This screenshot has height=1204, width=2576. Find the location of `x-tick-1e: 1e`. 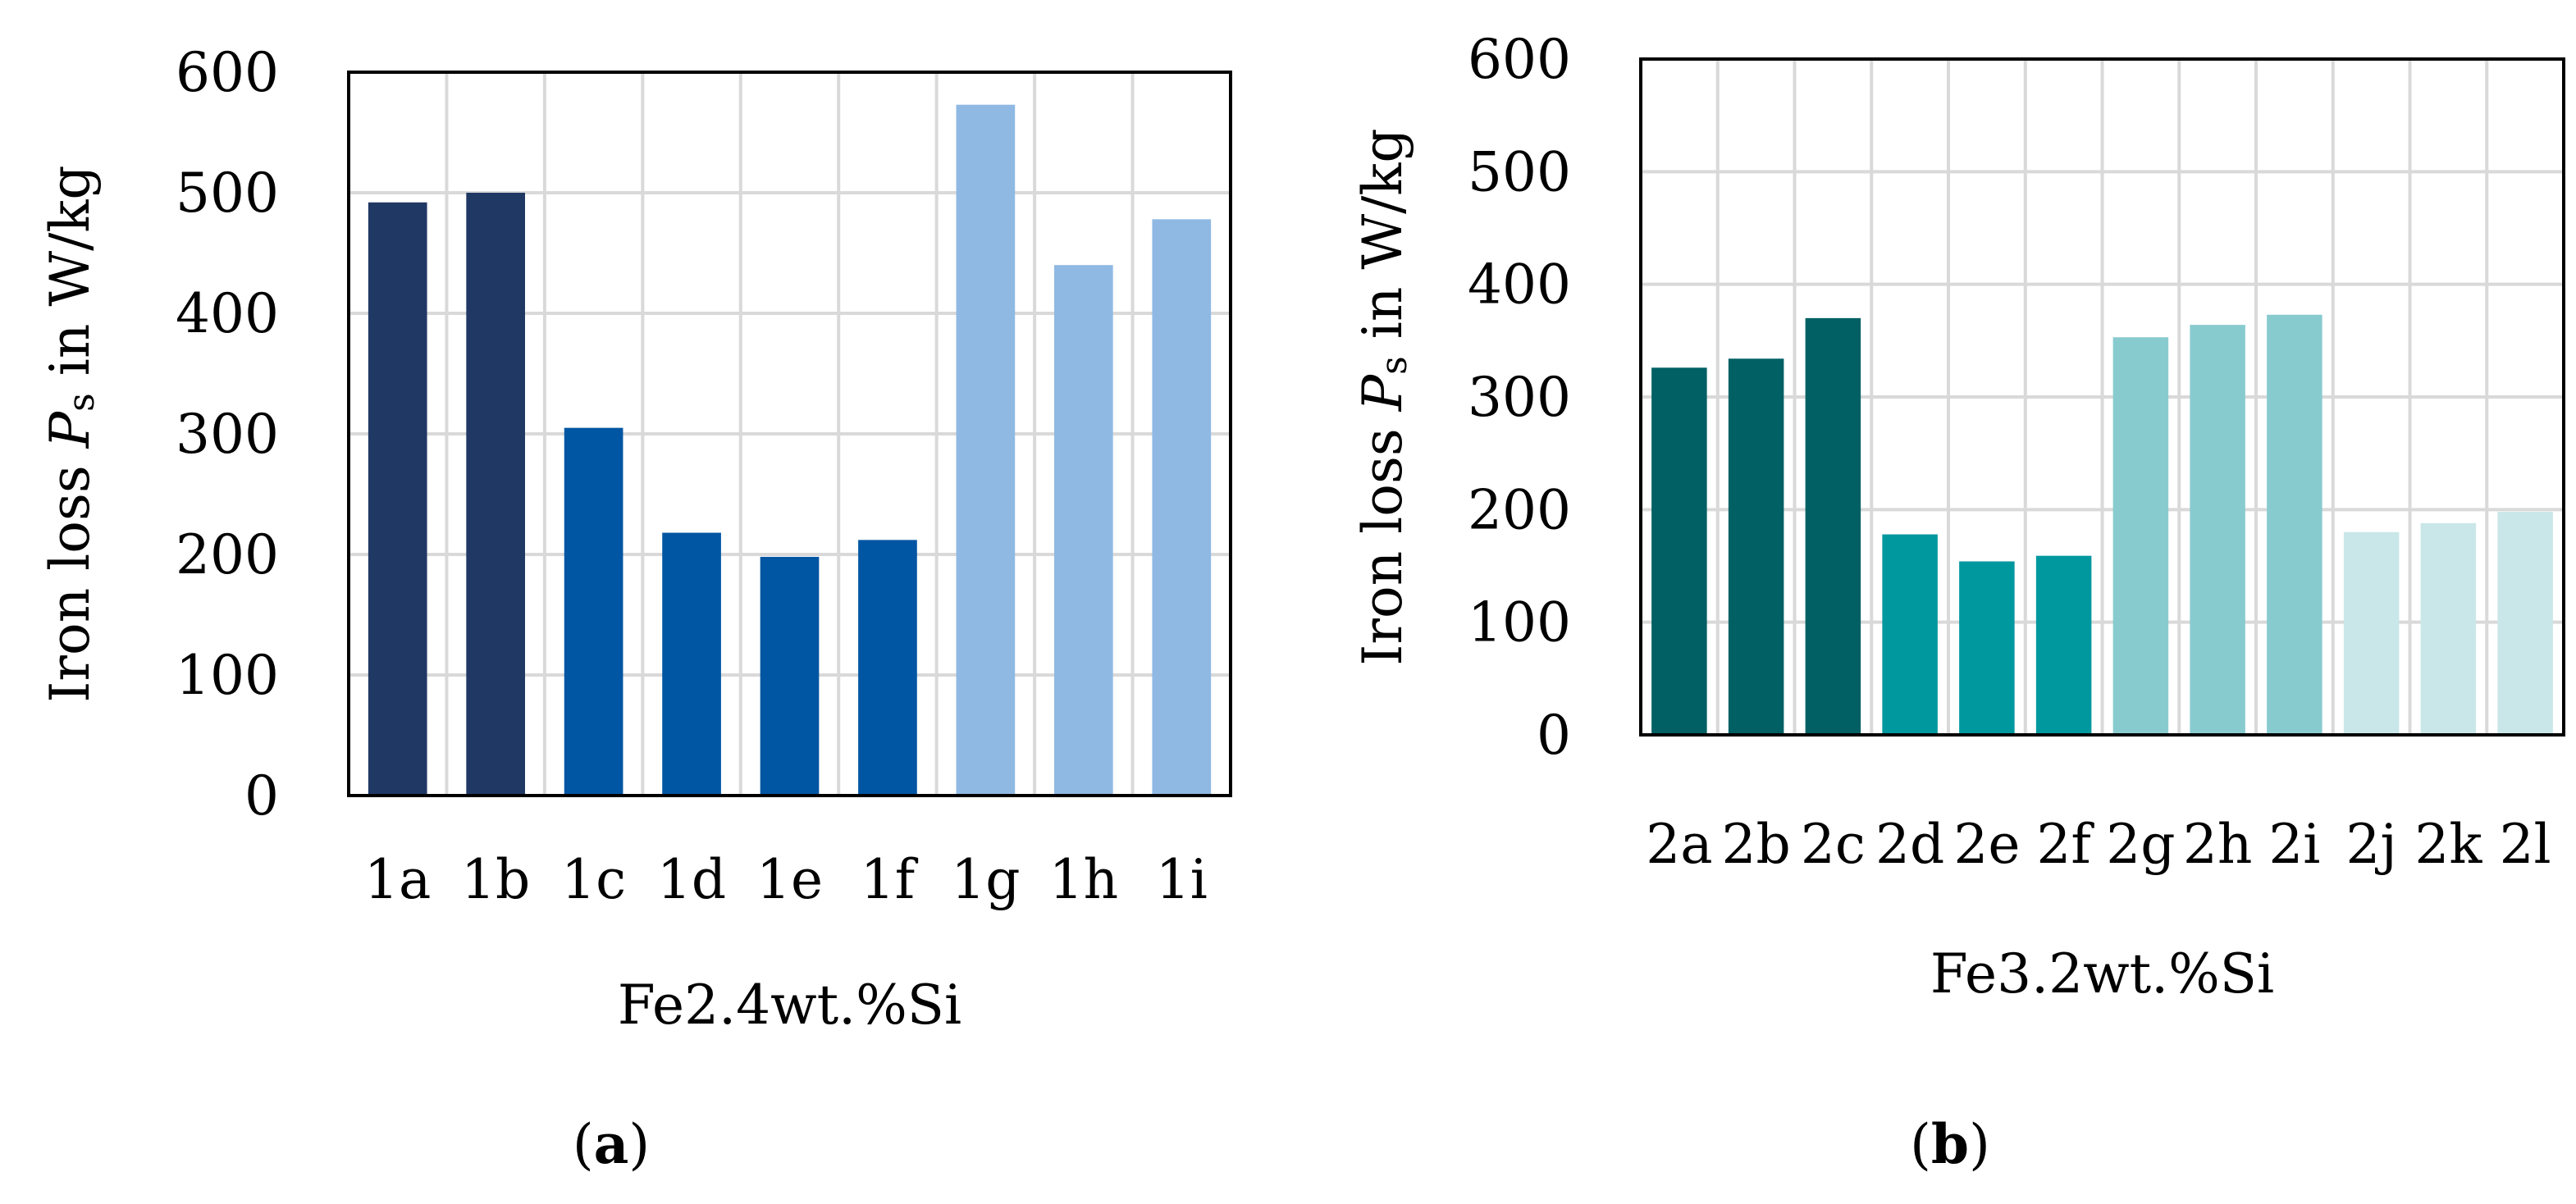

x-tick-1e: 1e is located at coordinates (789, 879).